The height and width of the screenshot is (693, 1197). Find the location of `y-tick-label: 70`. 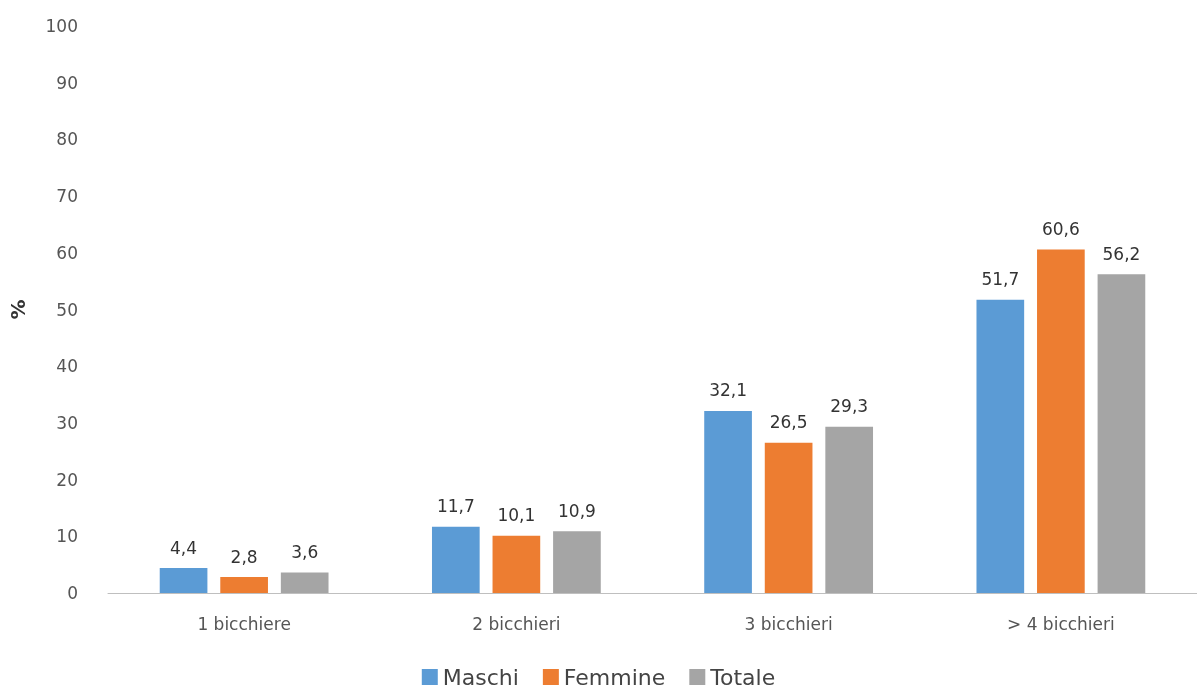

y-tick-label: 70 is located at coordinates (67, 196).